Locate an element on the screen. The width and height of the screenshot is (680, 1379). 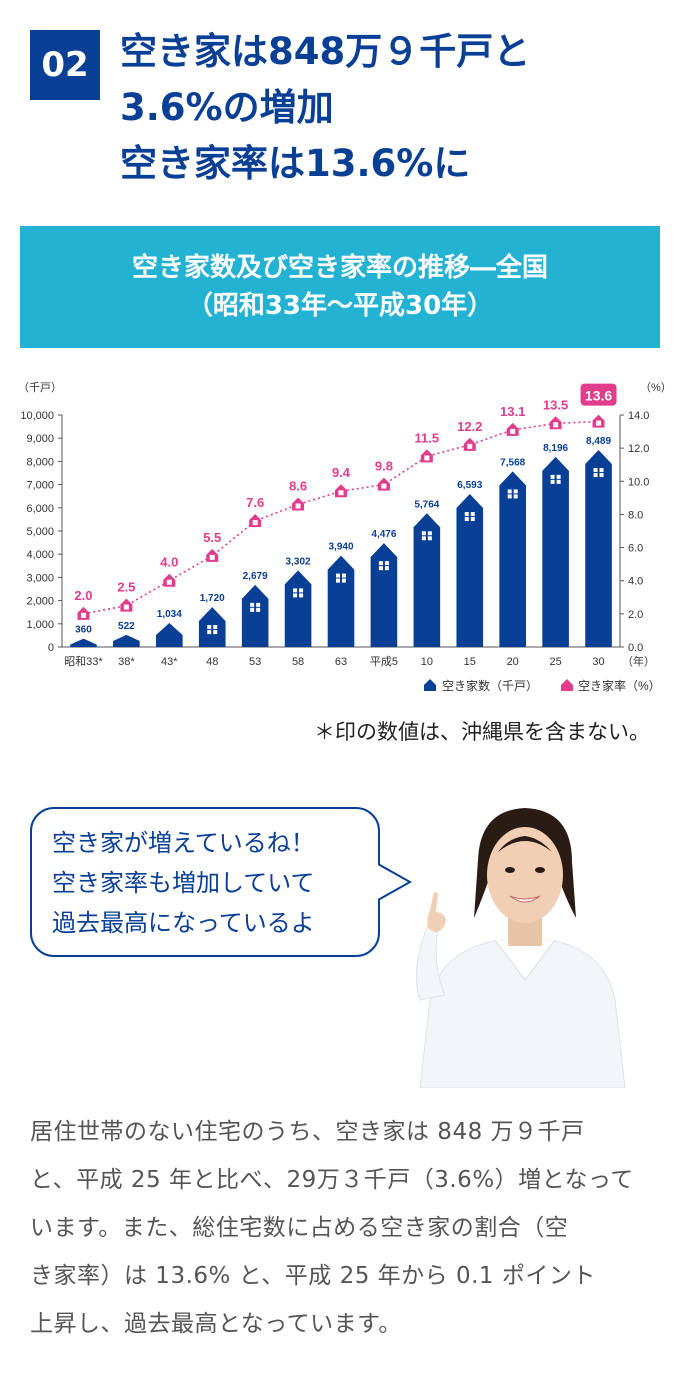
section-number: 02 is located at coordinates (65, 65).